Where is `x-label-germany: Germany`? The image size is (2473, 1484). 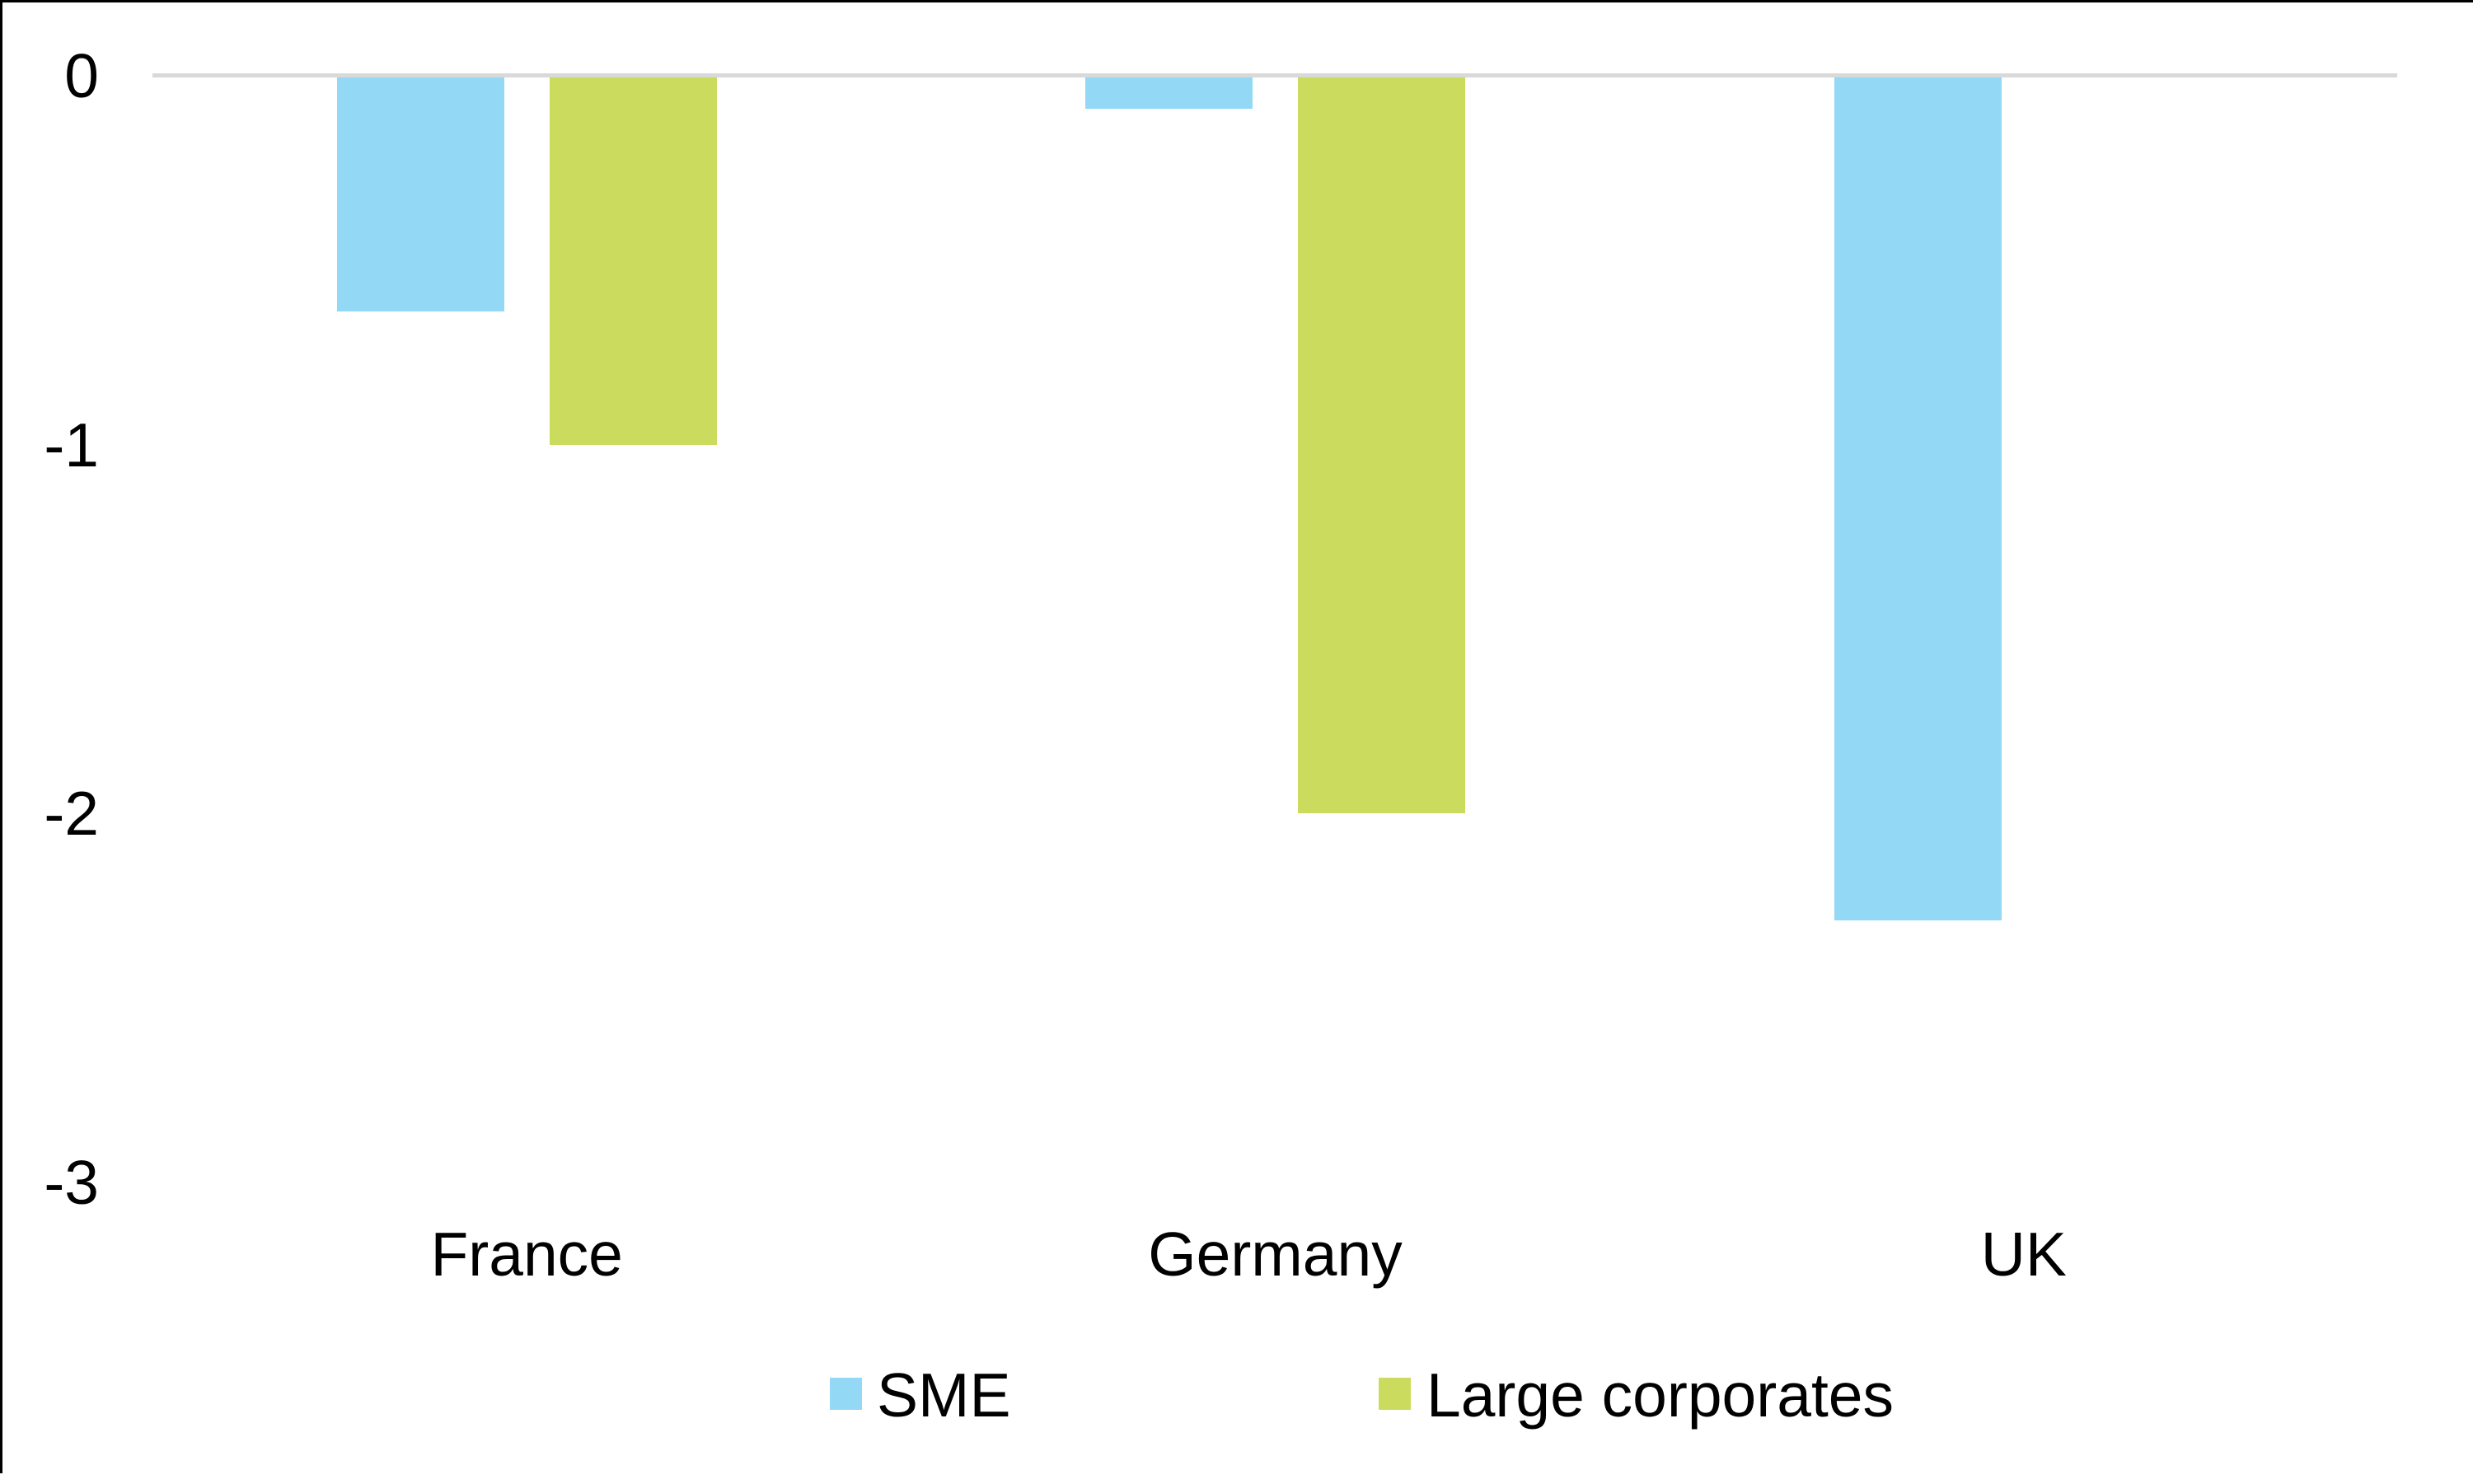 x-label-germany: Germany is located at coordinates (1275, 1254).